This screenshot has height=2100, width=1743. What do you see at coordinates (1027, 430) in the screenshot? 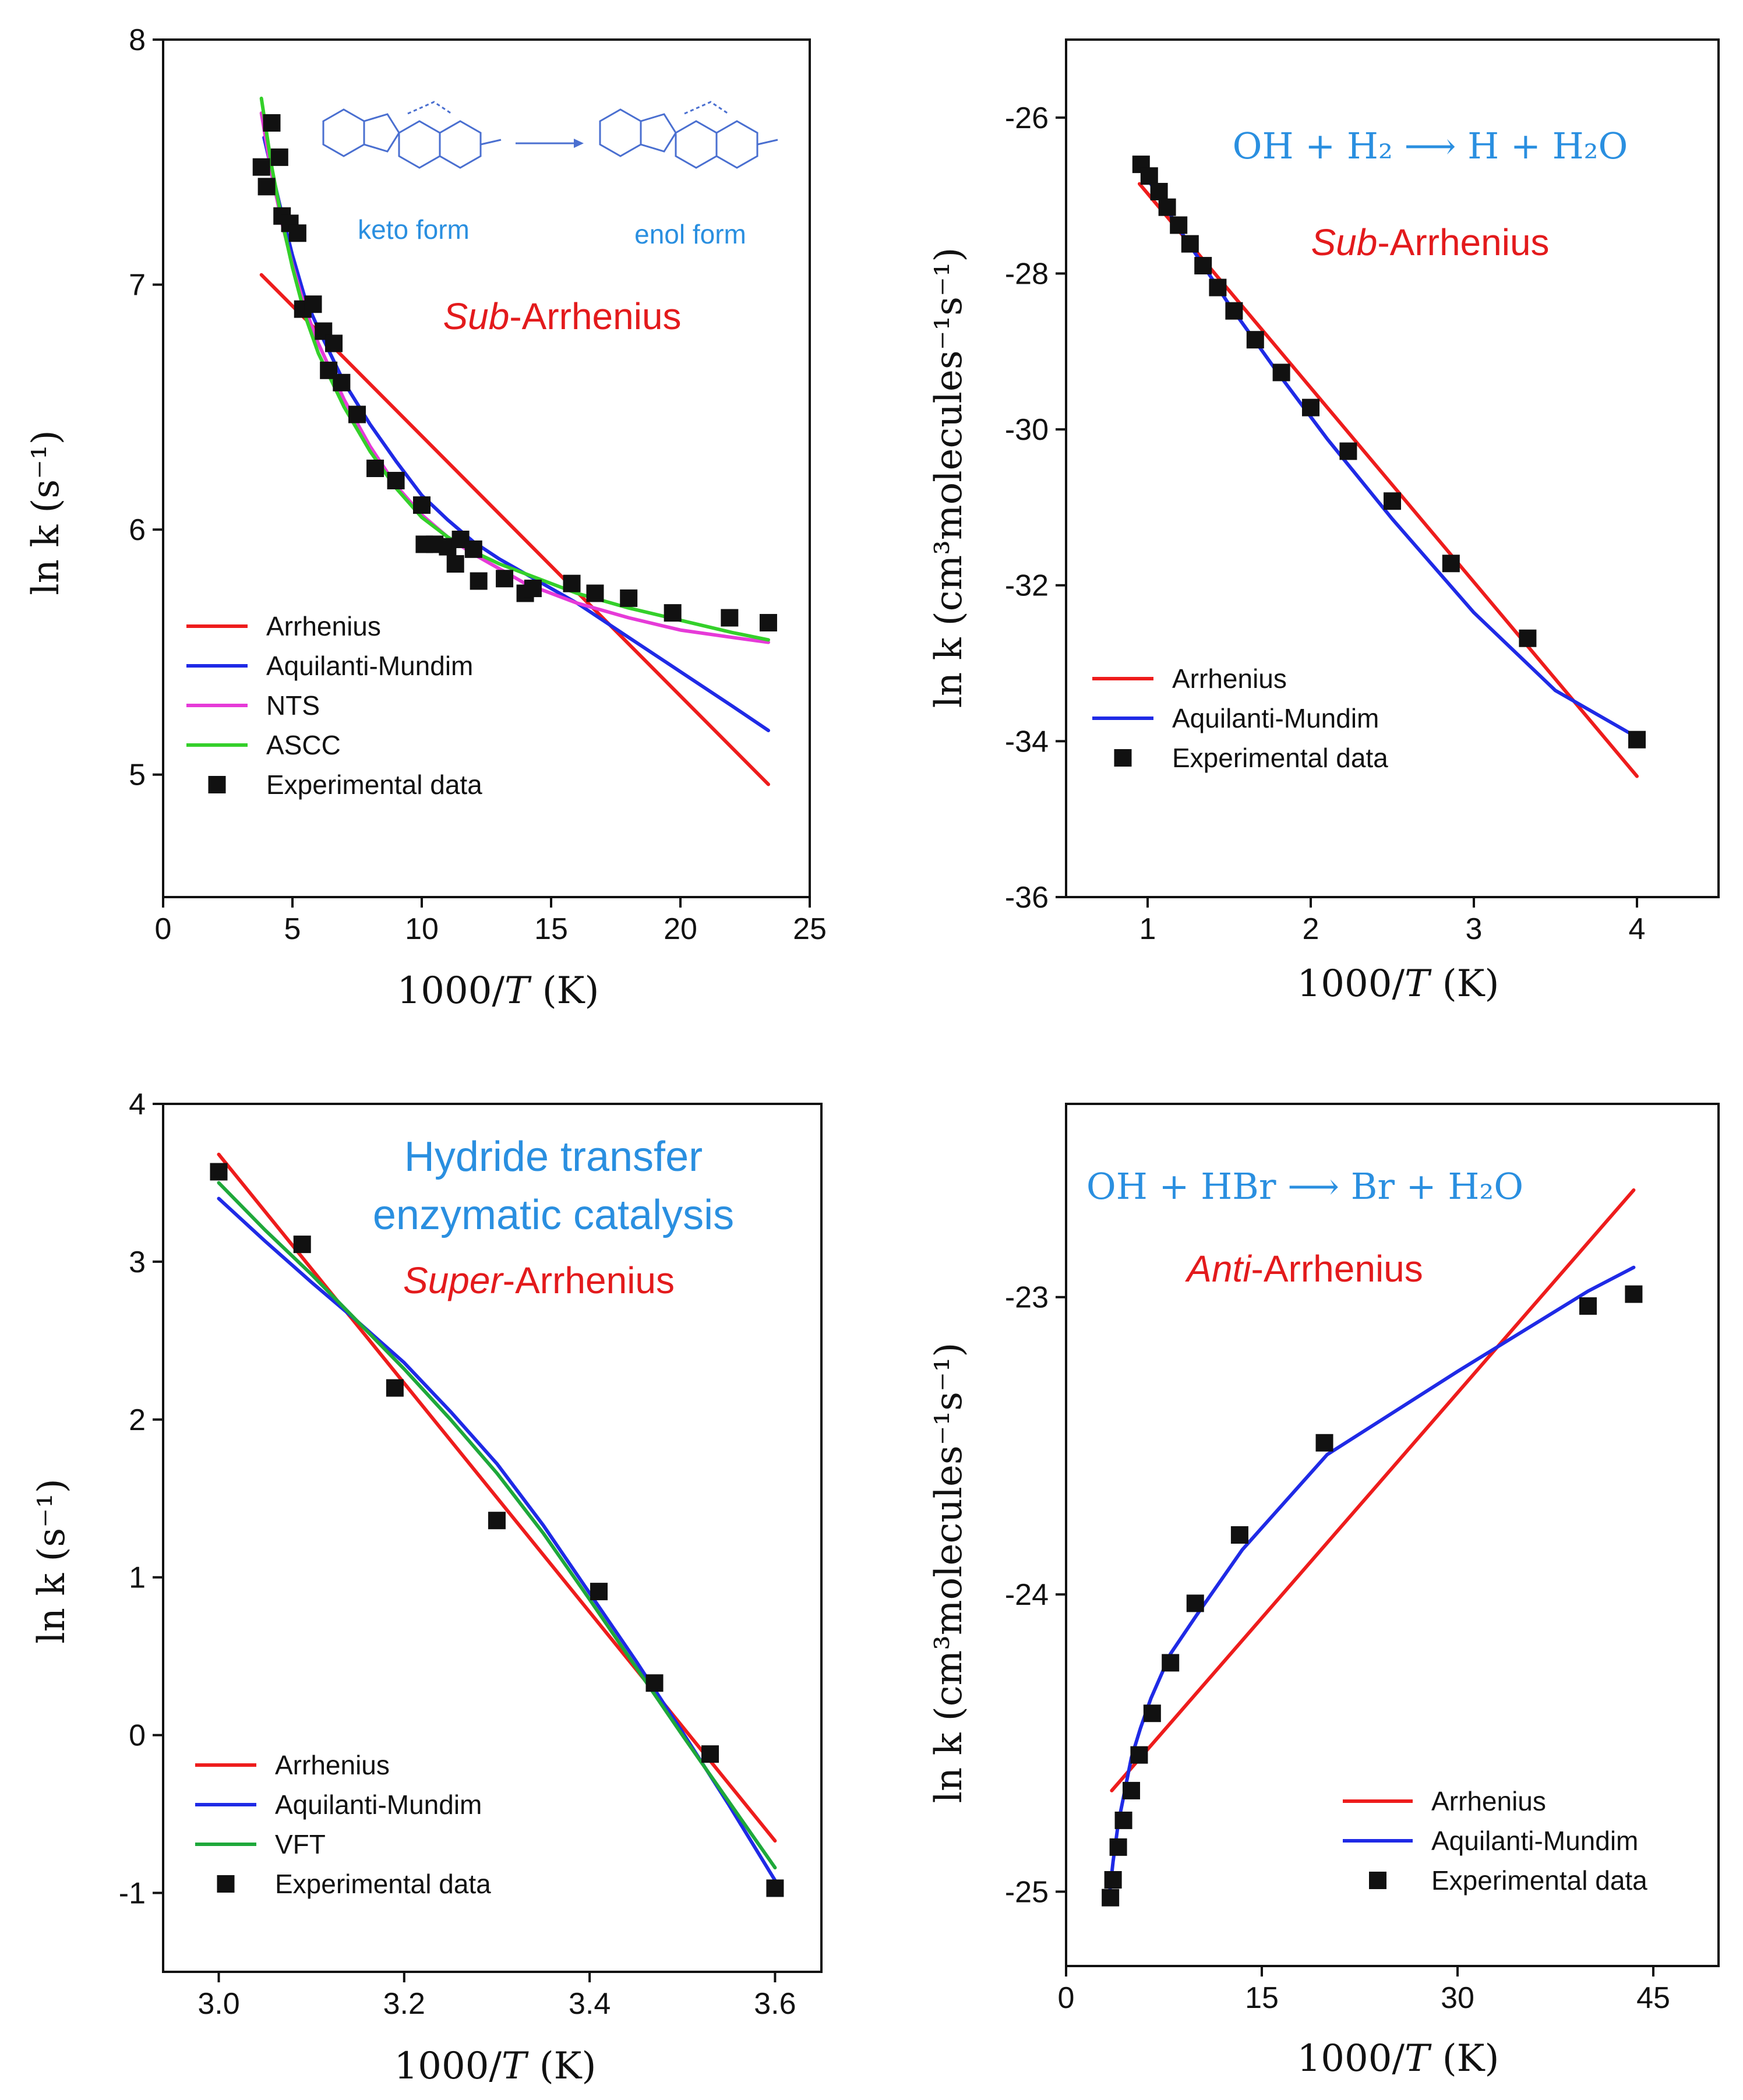
I see `panel-b-y-tick-label: -30` at bounding box center [1027, 430].